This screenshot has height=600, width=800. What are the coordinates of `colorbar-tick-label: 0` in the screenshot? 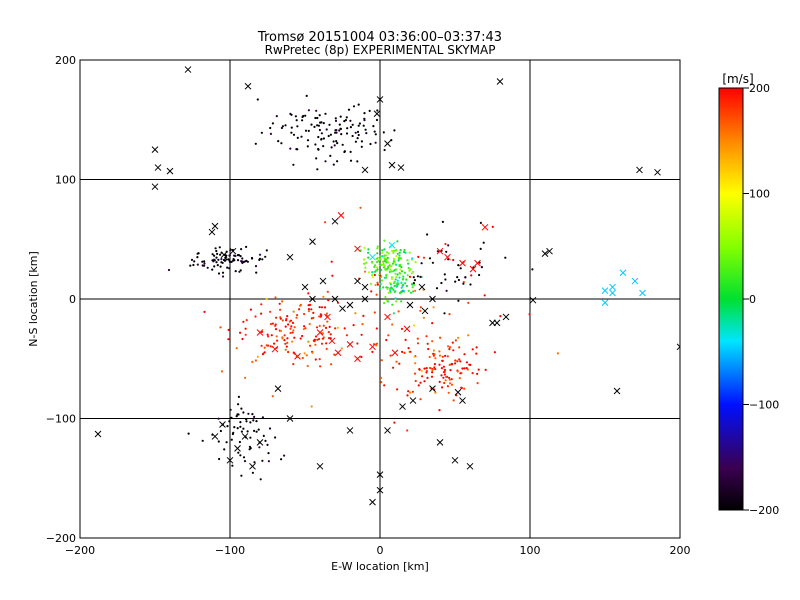 It's located at (752, 299).